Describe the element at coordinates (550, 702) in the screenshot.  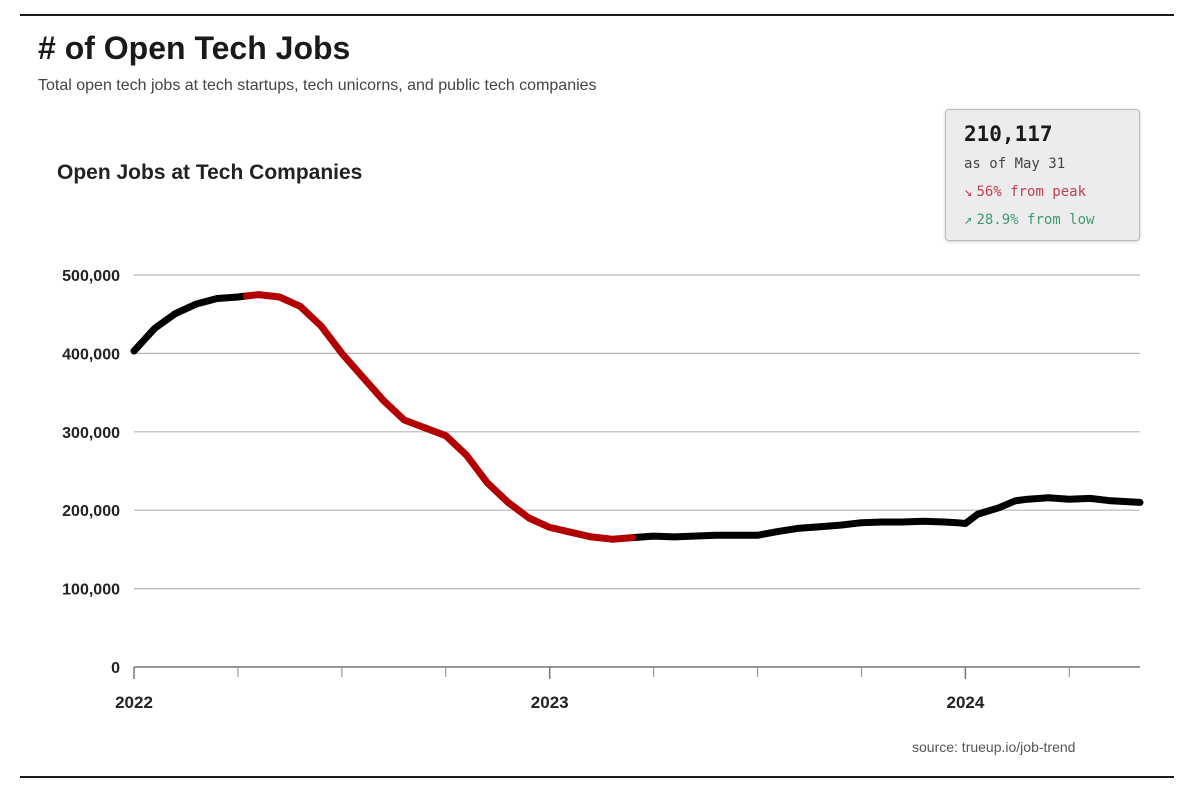
I see `x-tick-label: 2023` at that location.